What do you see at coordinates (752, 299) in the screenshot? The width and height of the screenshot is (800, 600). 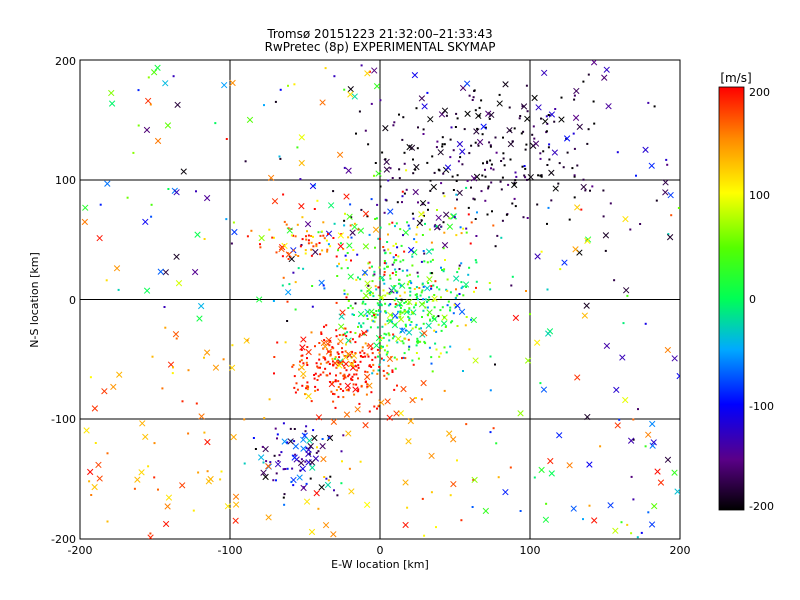 I see `colorbar-tick: 0` at bounding box center [752, 299].